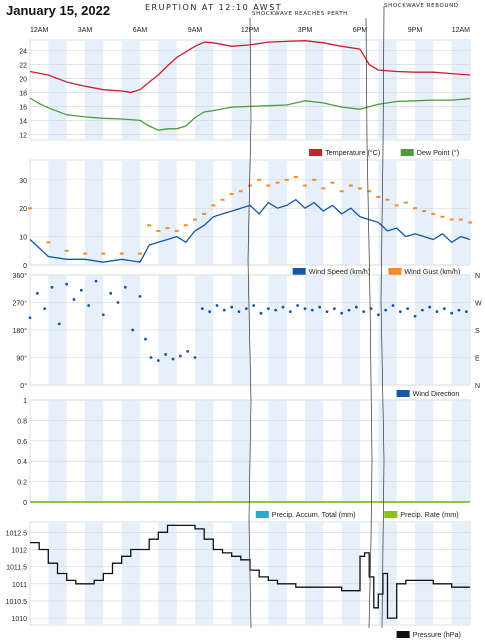  Describe the element at coordinates (17, 602) in the screenshot. I see `y-tick-label: 1010.5` at that location.